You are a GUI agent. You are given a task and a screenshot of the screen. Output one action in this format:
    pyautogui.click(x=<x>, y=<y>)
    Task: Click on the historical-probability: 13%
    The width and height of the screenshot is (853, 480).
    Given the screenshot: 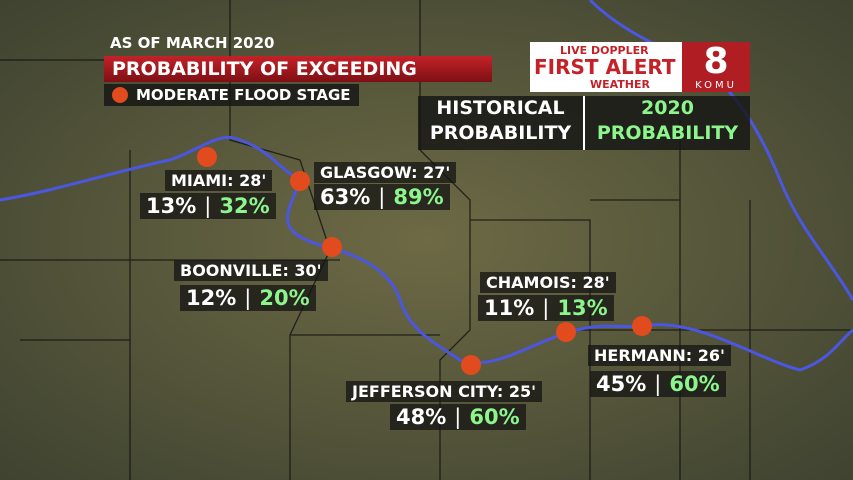 What is the action you would take?
    pyautogui.click(x=171, y=206)
    